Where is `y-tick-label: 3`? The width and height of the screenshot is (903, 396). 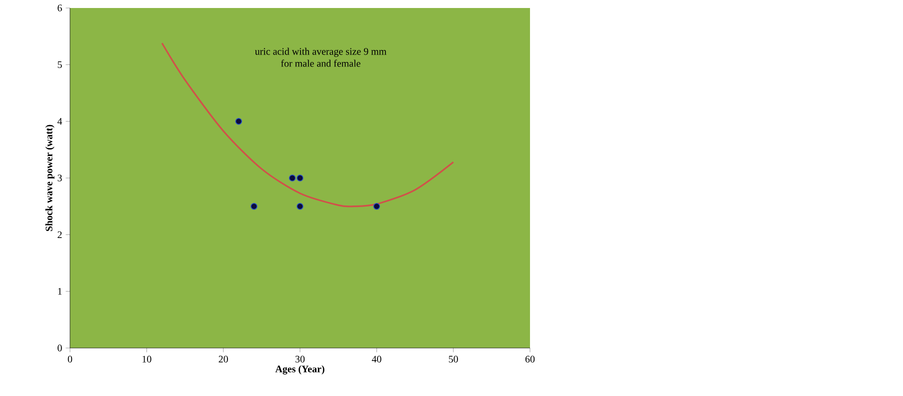
y-tick-label: 3 is located at coordinates (60, 178).